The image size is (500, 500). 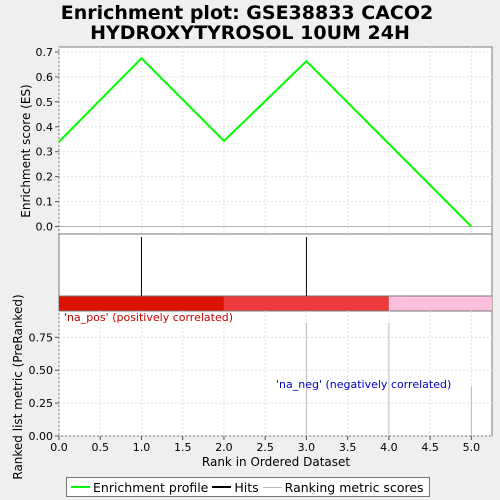 I want to click on metric-y-ticks: 0.00 0.25 0.50 0.75, so click(x=44, y=387).